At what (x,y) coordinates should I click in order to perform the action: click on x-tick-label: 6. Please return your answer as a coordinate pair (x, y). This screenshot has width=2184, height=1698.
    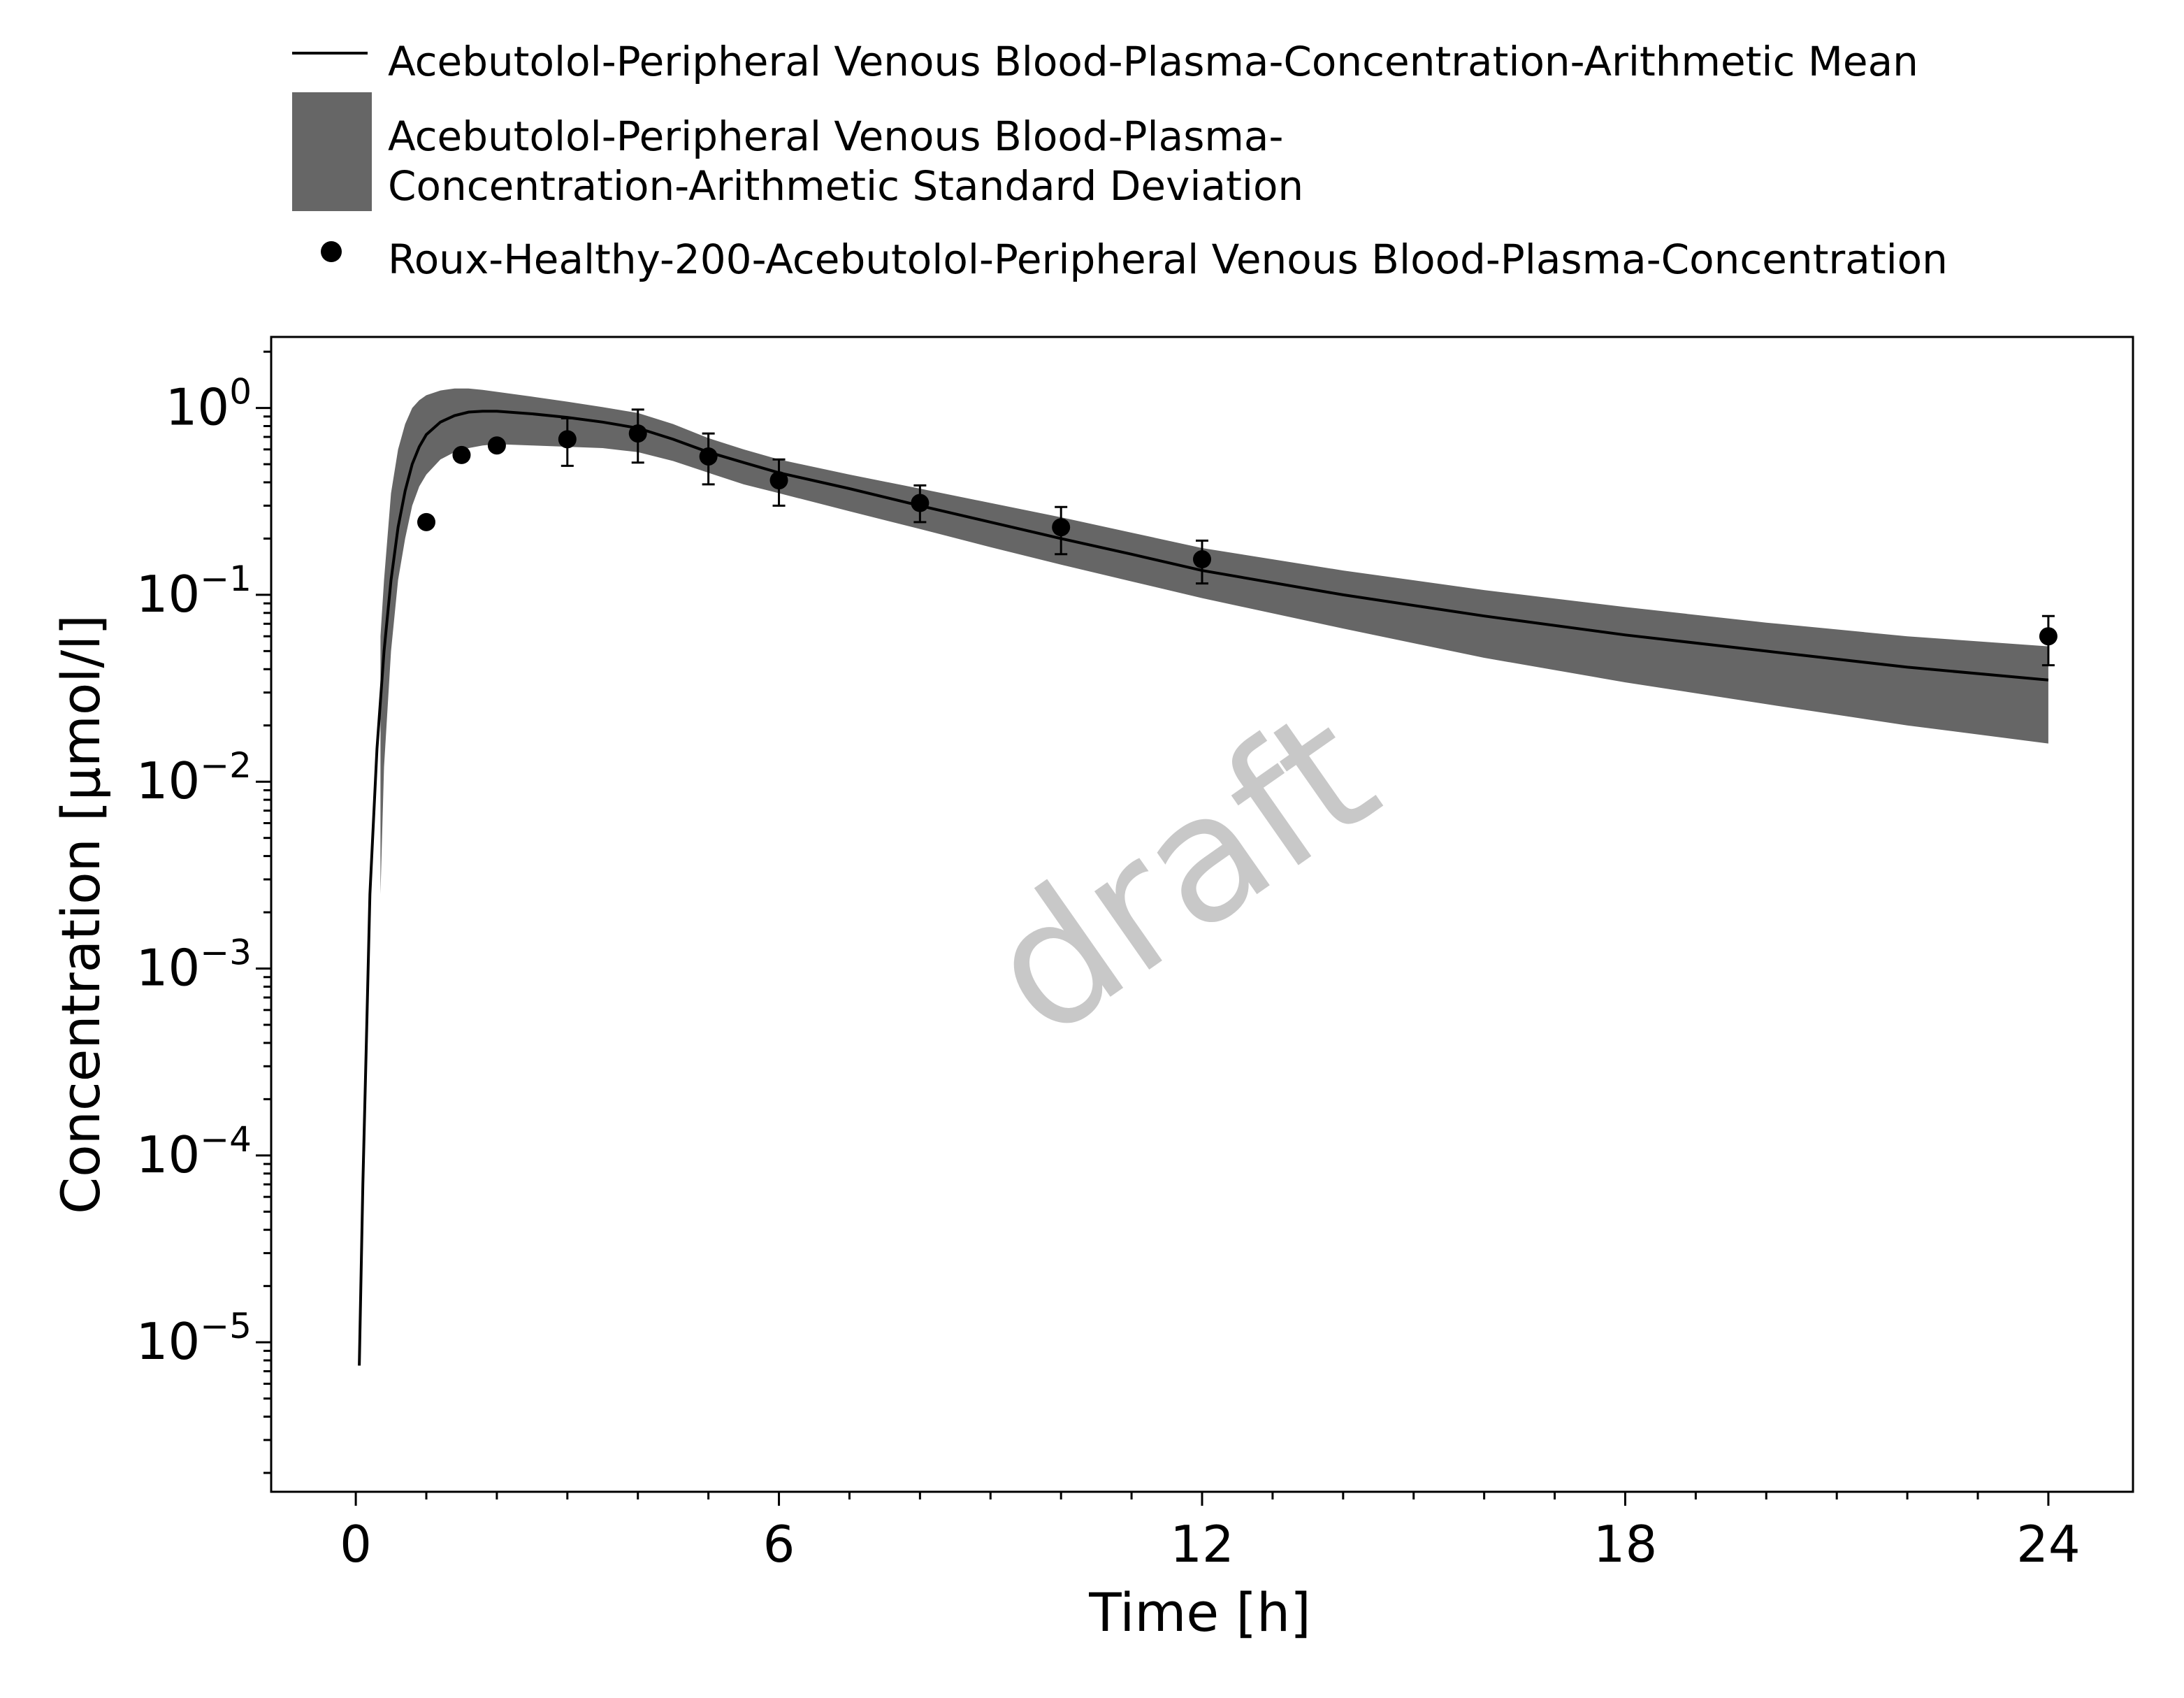
    Looking at the image, I should click on (779, 1545).